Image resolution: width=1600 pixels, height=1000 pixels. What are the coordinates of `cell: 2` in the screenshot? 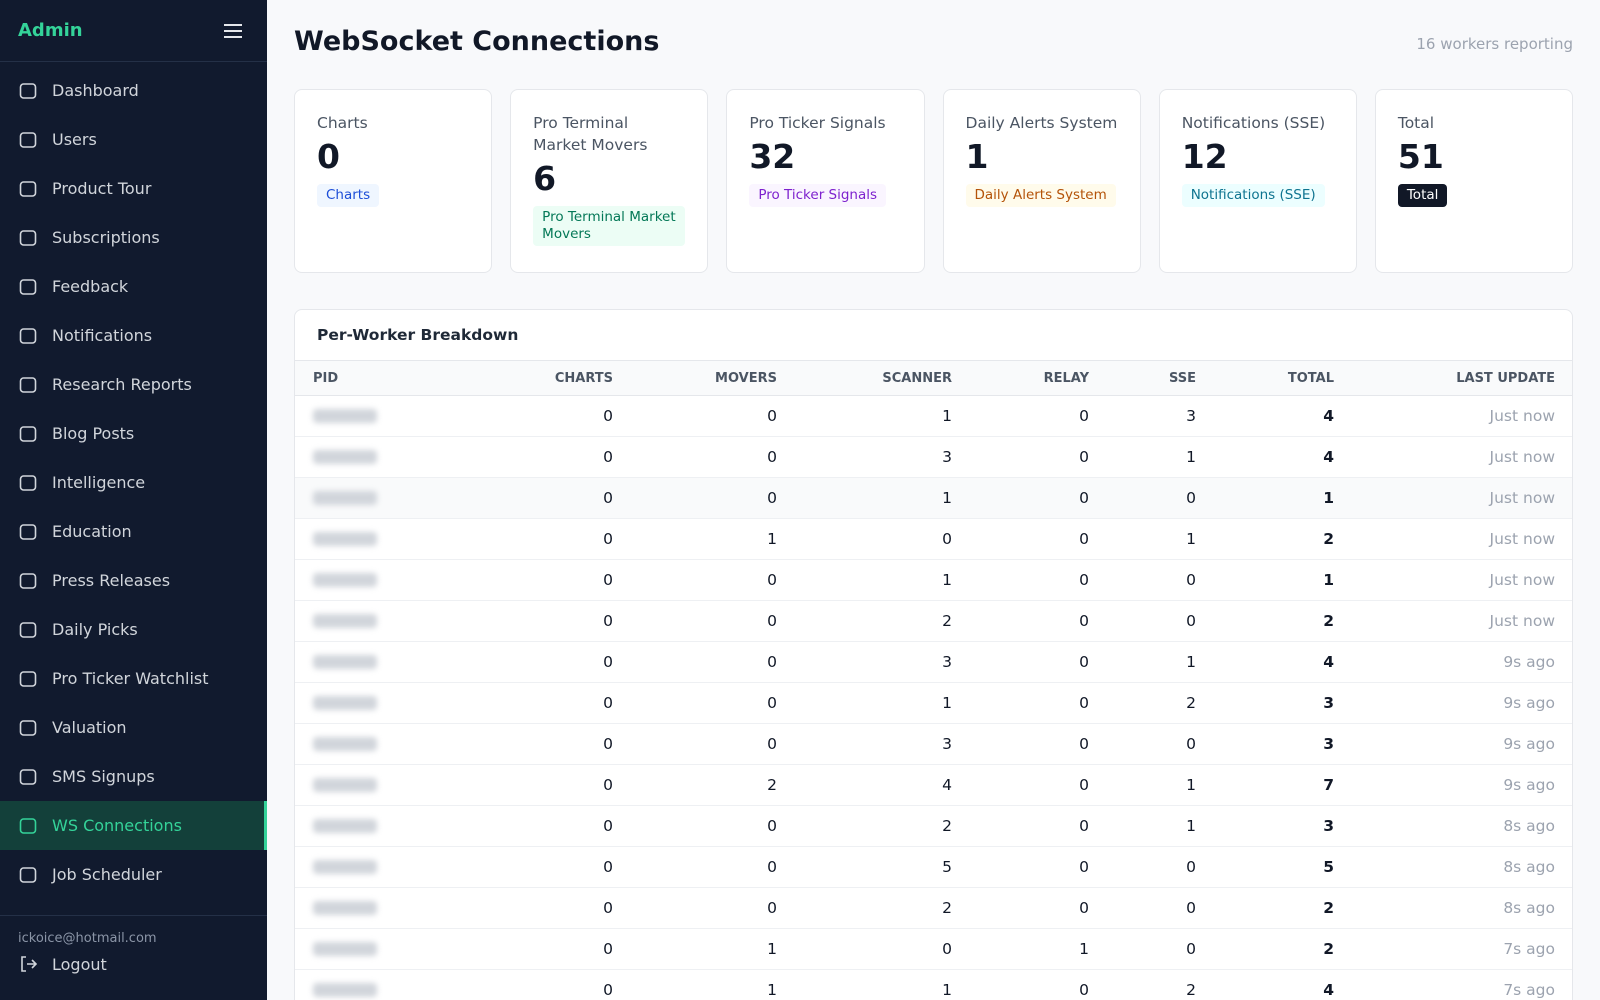 It's located at (1328, 539).